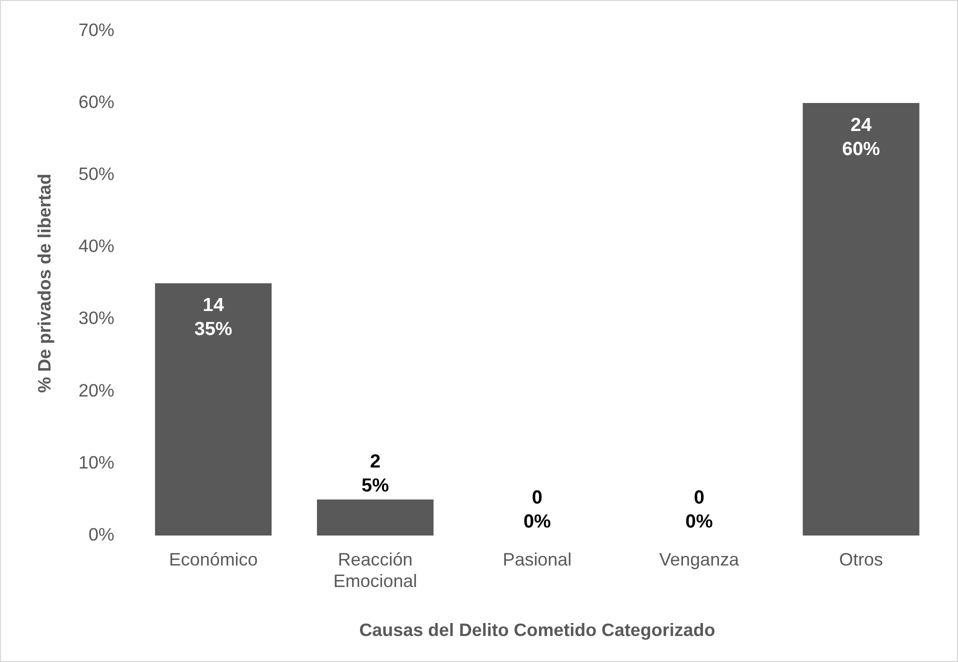 This screenshot has width=958, height=662. I want to click on y-tick-label: 40%, so click(96, 246).